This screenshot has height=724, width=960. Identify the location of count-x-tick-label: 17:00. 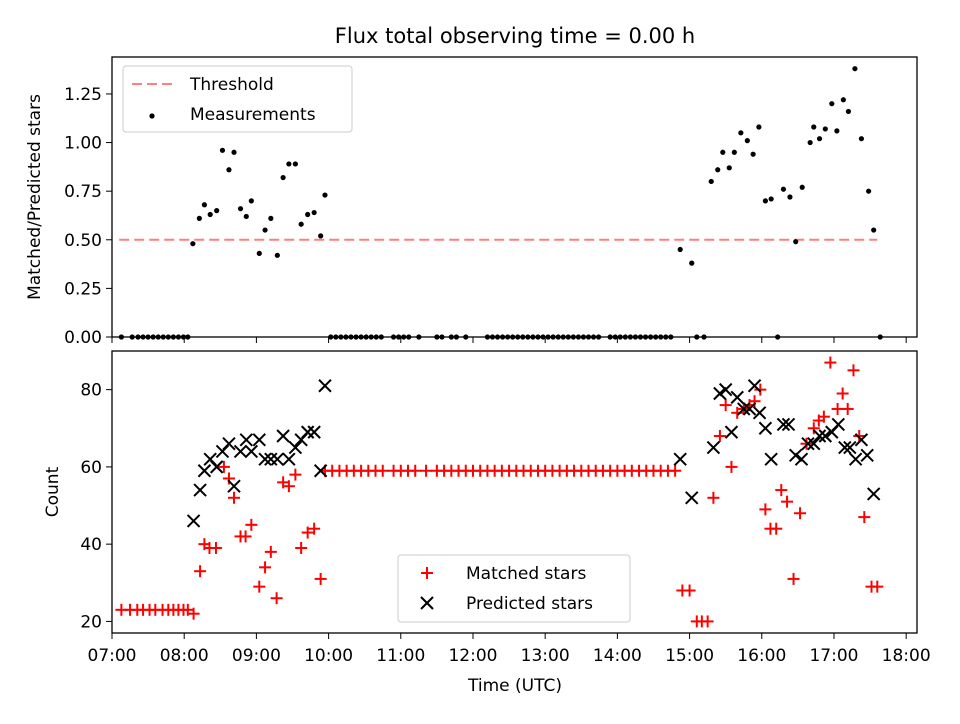
(833, 656).